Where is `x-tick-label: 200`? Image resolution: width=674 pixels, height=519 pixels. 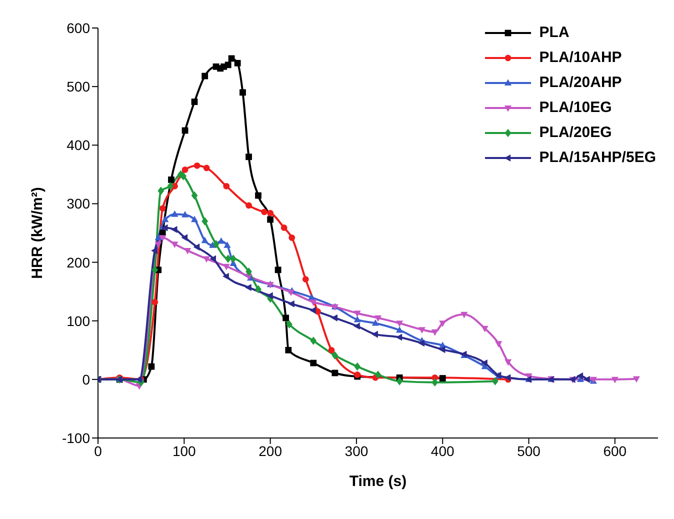
x-tick-label: 200 is located at coordinates (270, 450).